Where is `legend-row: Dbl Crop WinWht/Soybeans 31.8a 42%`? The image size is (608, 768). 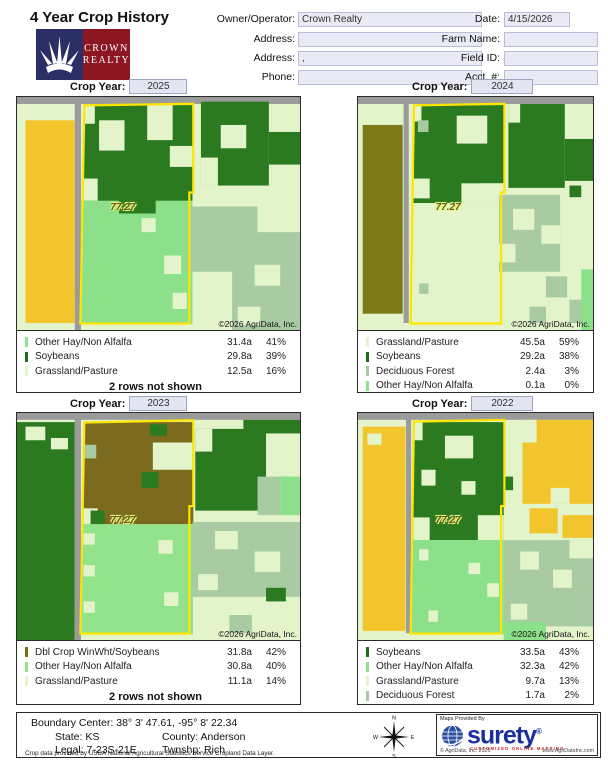
legend-row: Dbl Crop WinWht/Soybeans 31.8a 42% is located at coordinates (155, 652).